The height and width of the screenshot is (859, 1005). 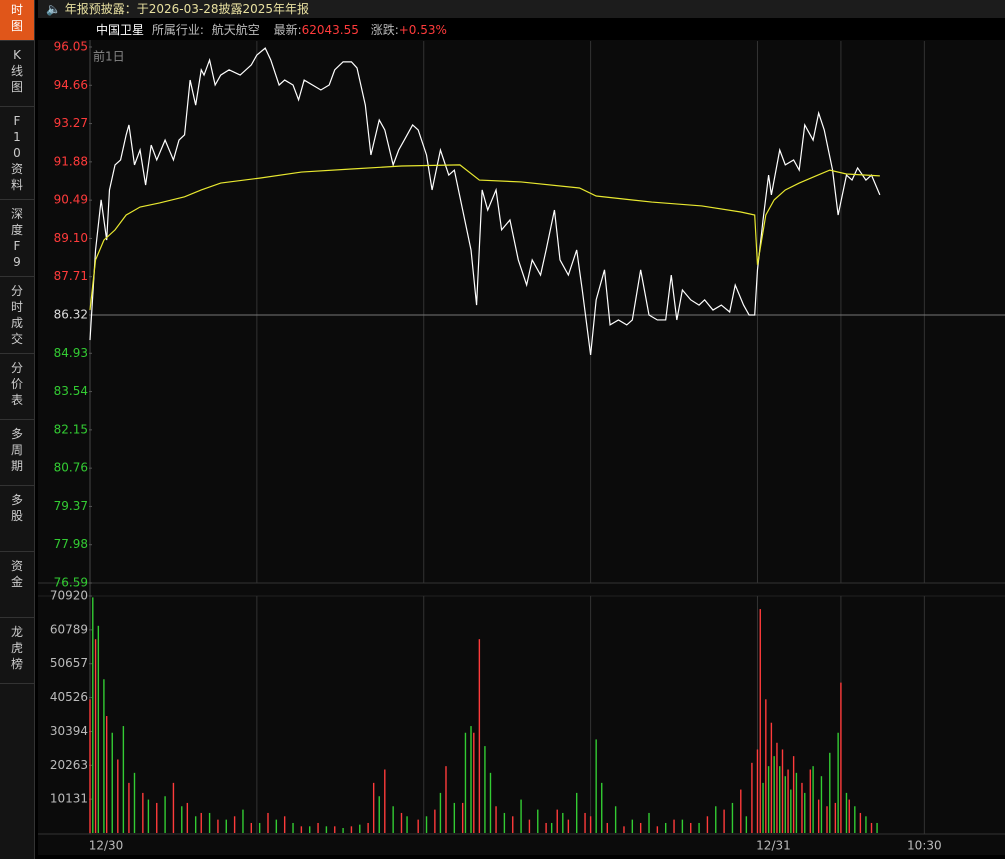 What do you see at coordinates (773, 846) in the screenshot?
I see `x-tick-label: 12/31` at bounding box center [773, 846].